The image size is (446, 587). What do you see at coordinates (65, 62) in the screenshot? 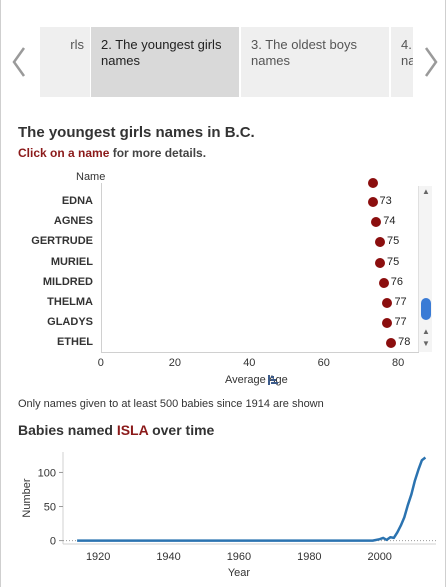
I see `tab-1: rls` at bounding box center [65, 62].